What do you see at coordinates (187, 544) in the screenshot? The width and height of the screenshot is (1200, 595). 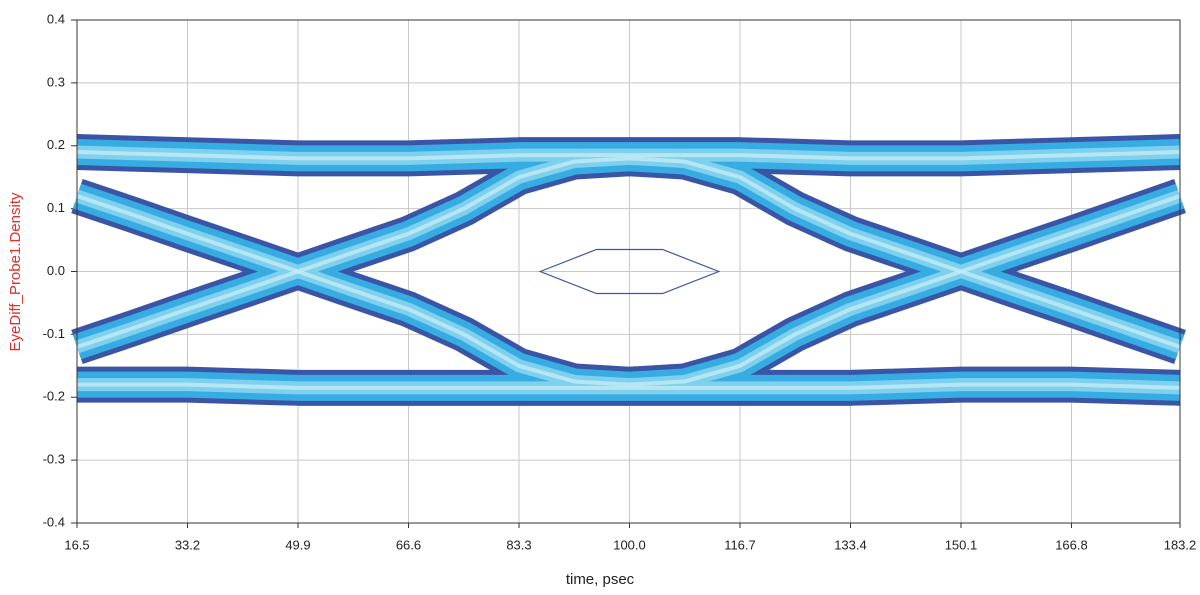 I see `x-tick-label: 33.2` at bounding box center [187, 544].